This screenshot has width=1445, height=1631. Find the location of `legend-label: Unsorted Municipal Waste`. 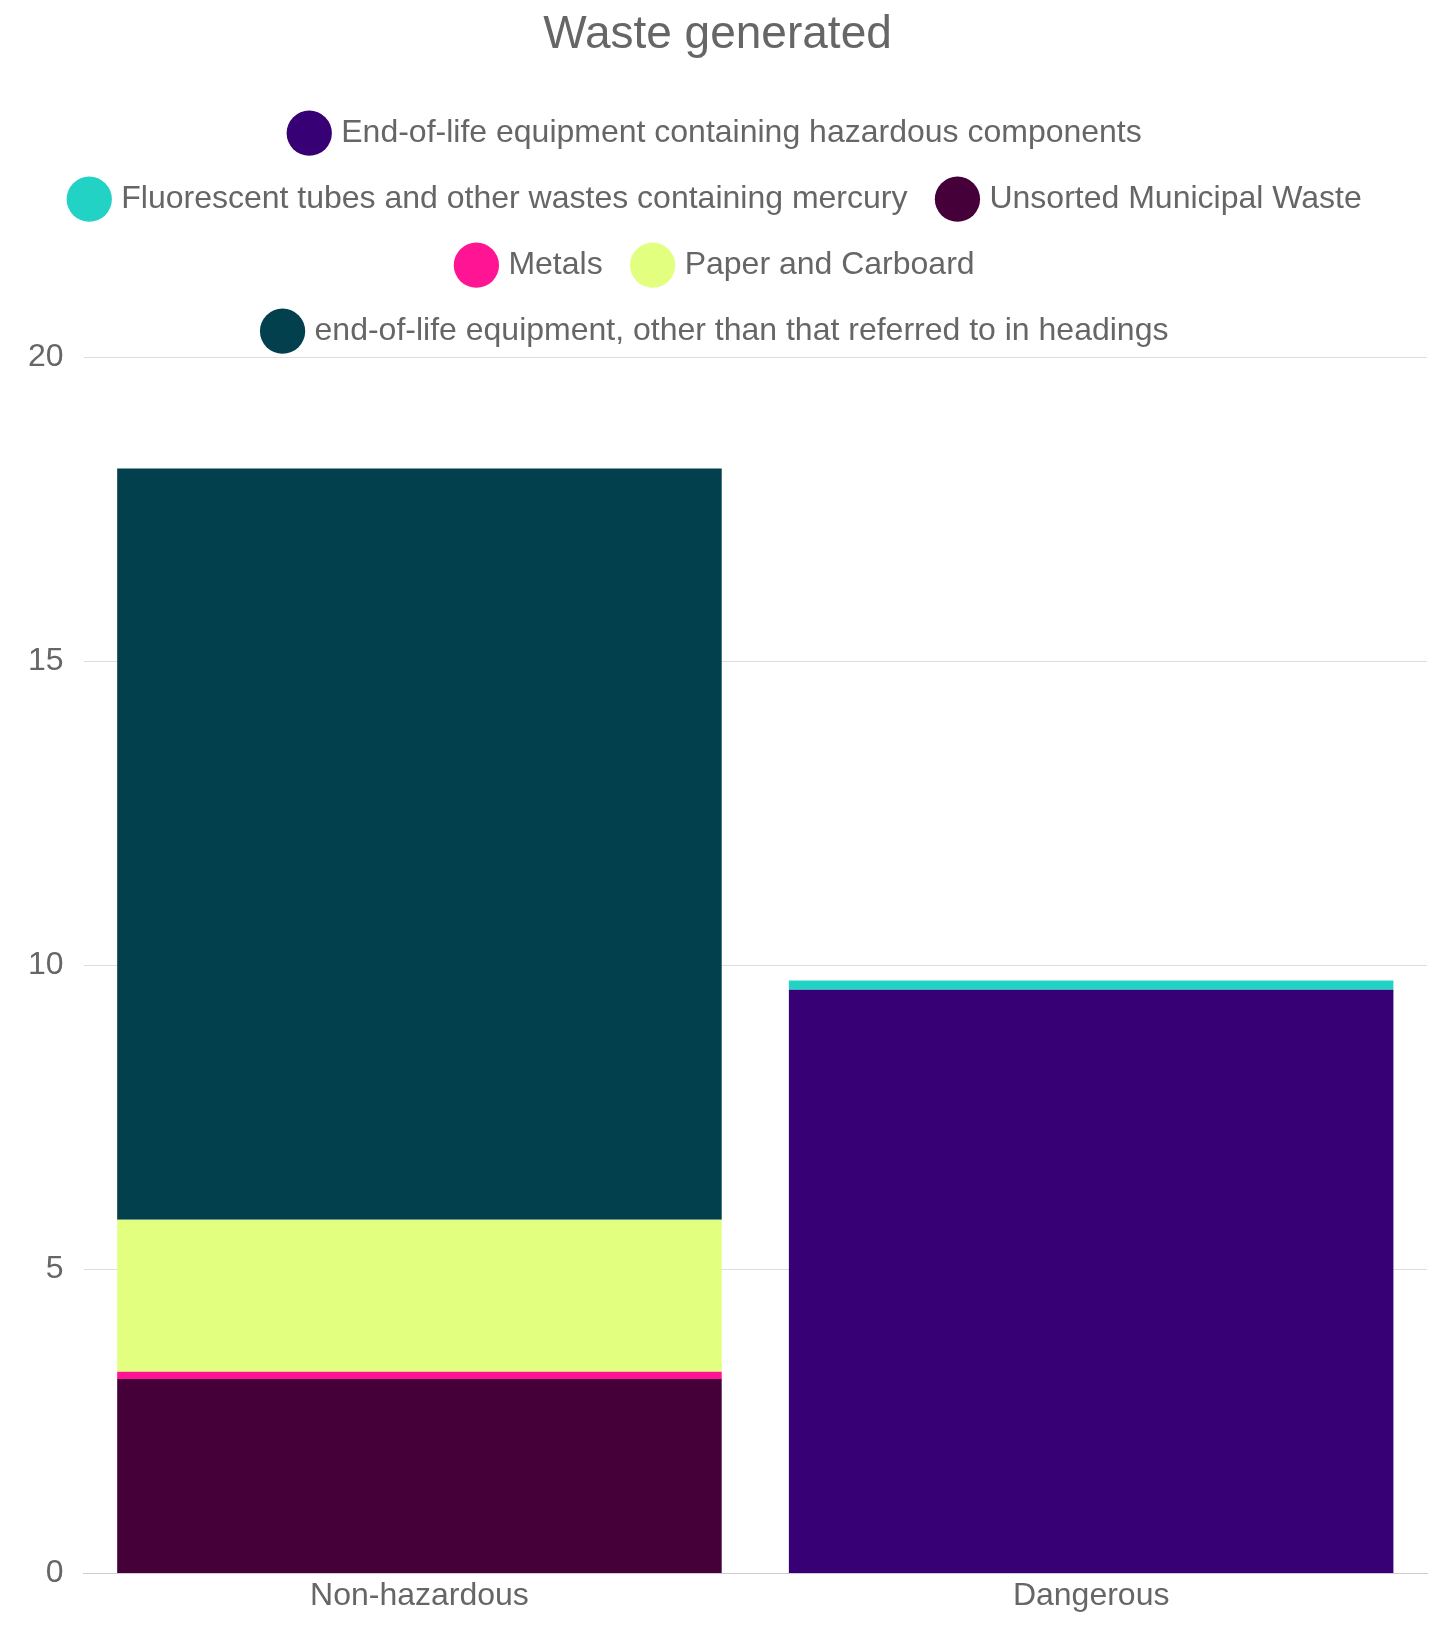

legend-label: Unsorted Municipal Waste is located at coordinates (1175, 197).